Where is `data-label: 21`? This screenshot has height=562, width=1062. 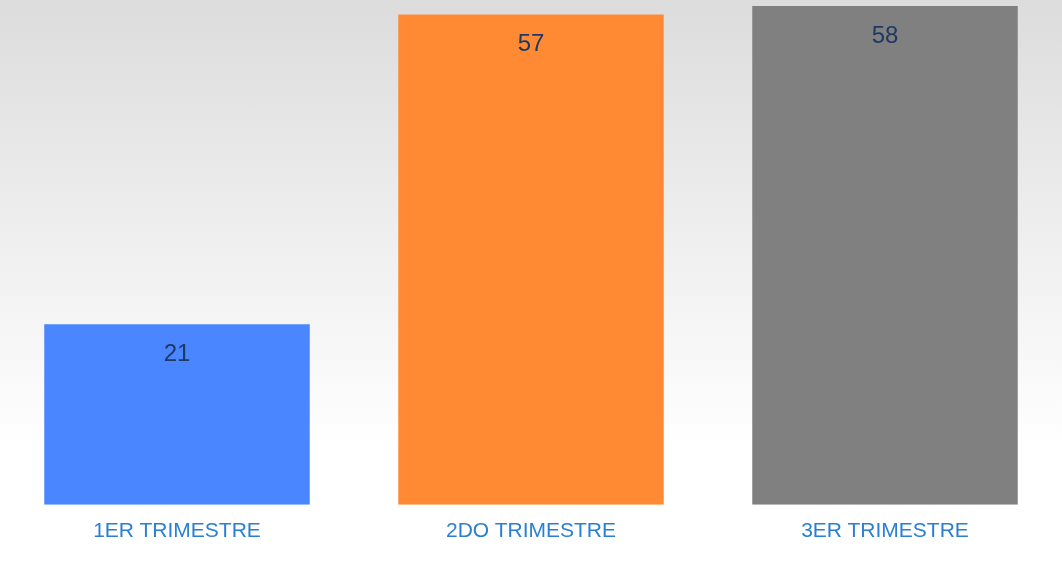 data-label: 21 is located at coordinates (177, 352).